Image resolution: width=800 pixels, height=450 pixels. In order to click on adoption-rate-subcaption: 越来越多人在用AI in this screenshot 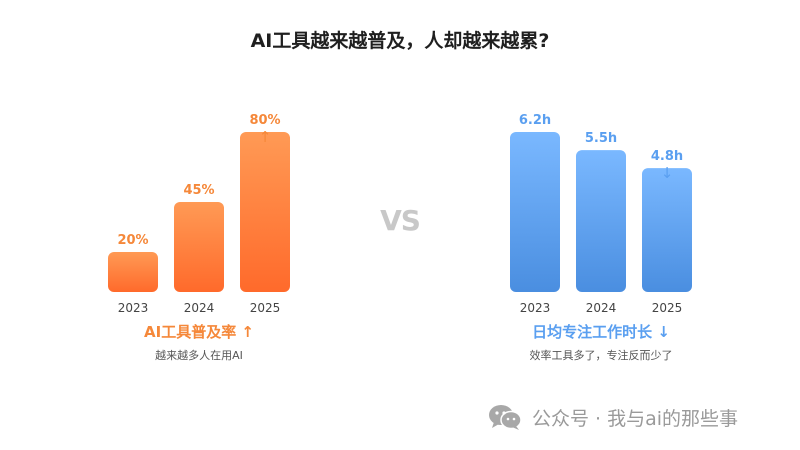, I will do `click(199, 355)`.